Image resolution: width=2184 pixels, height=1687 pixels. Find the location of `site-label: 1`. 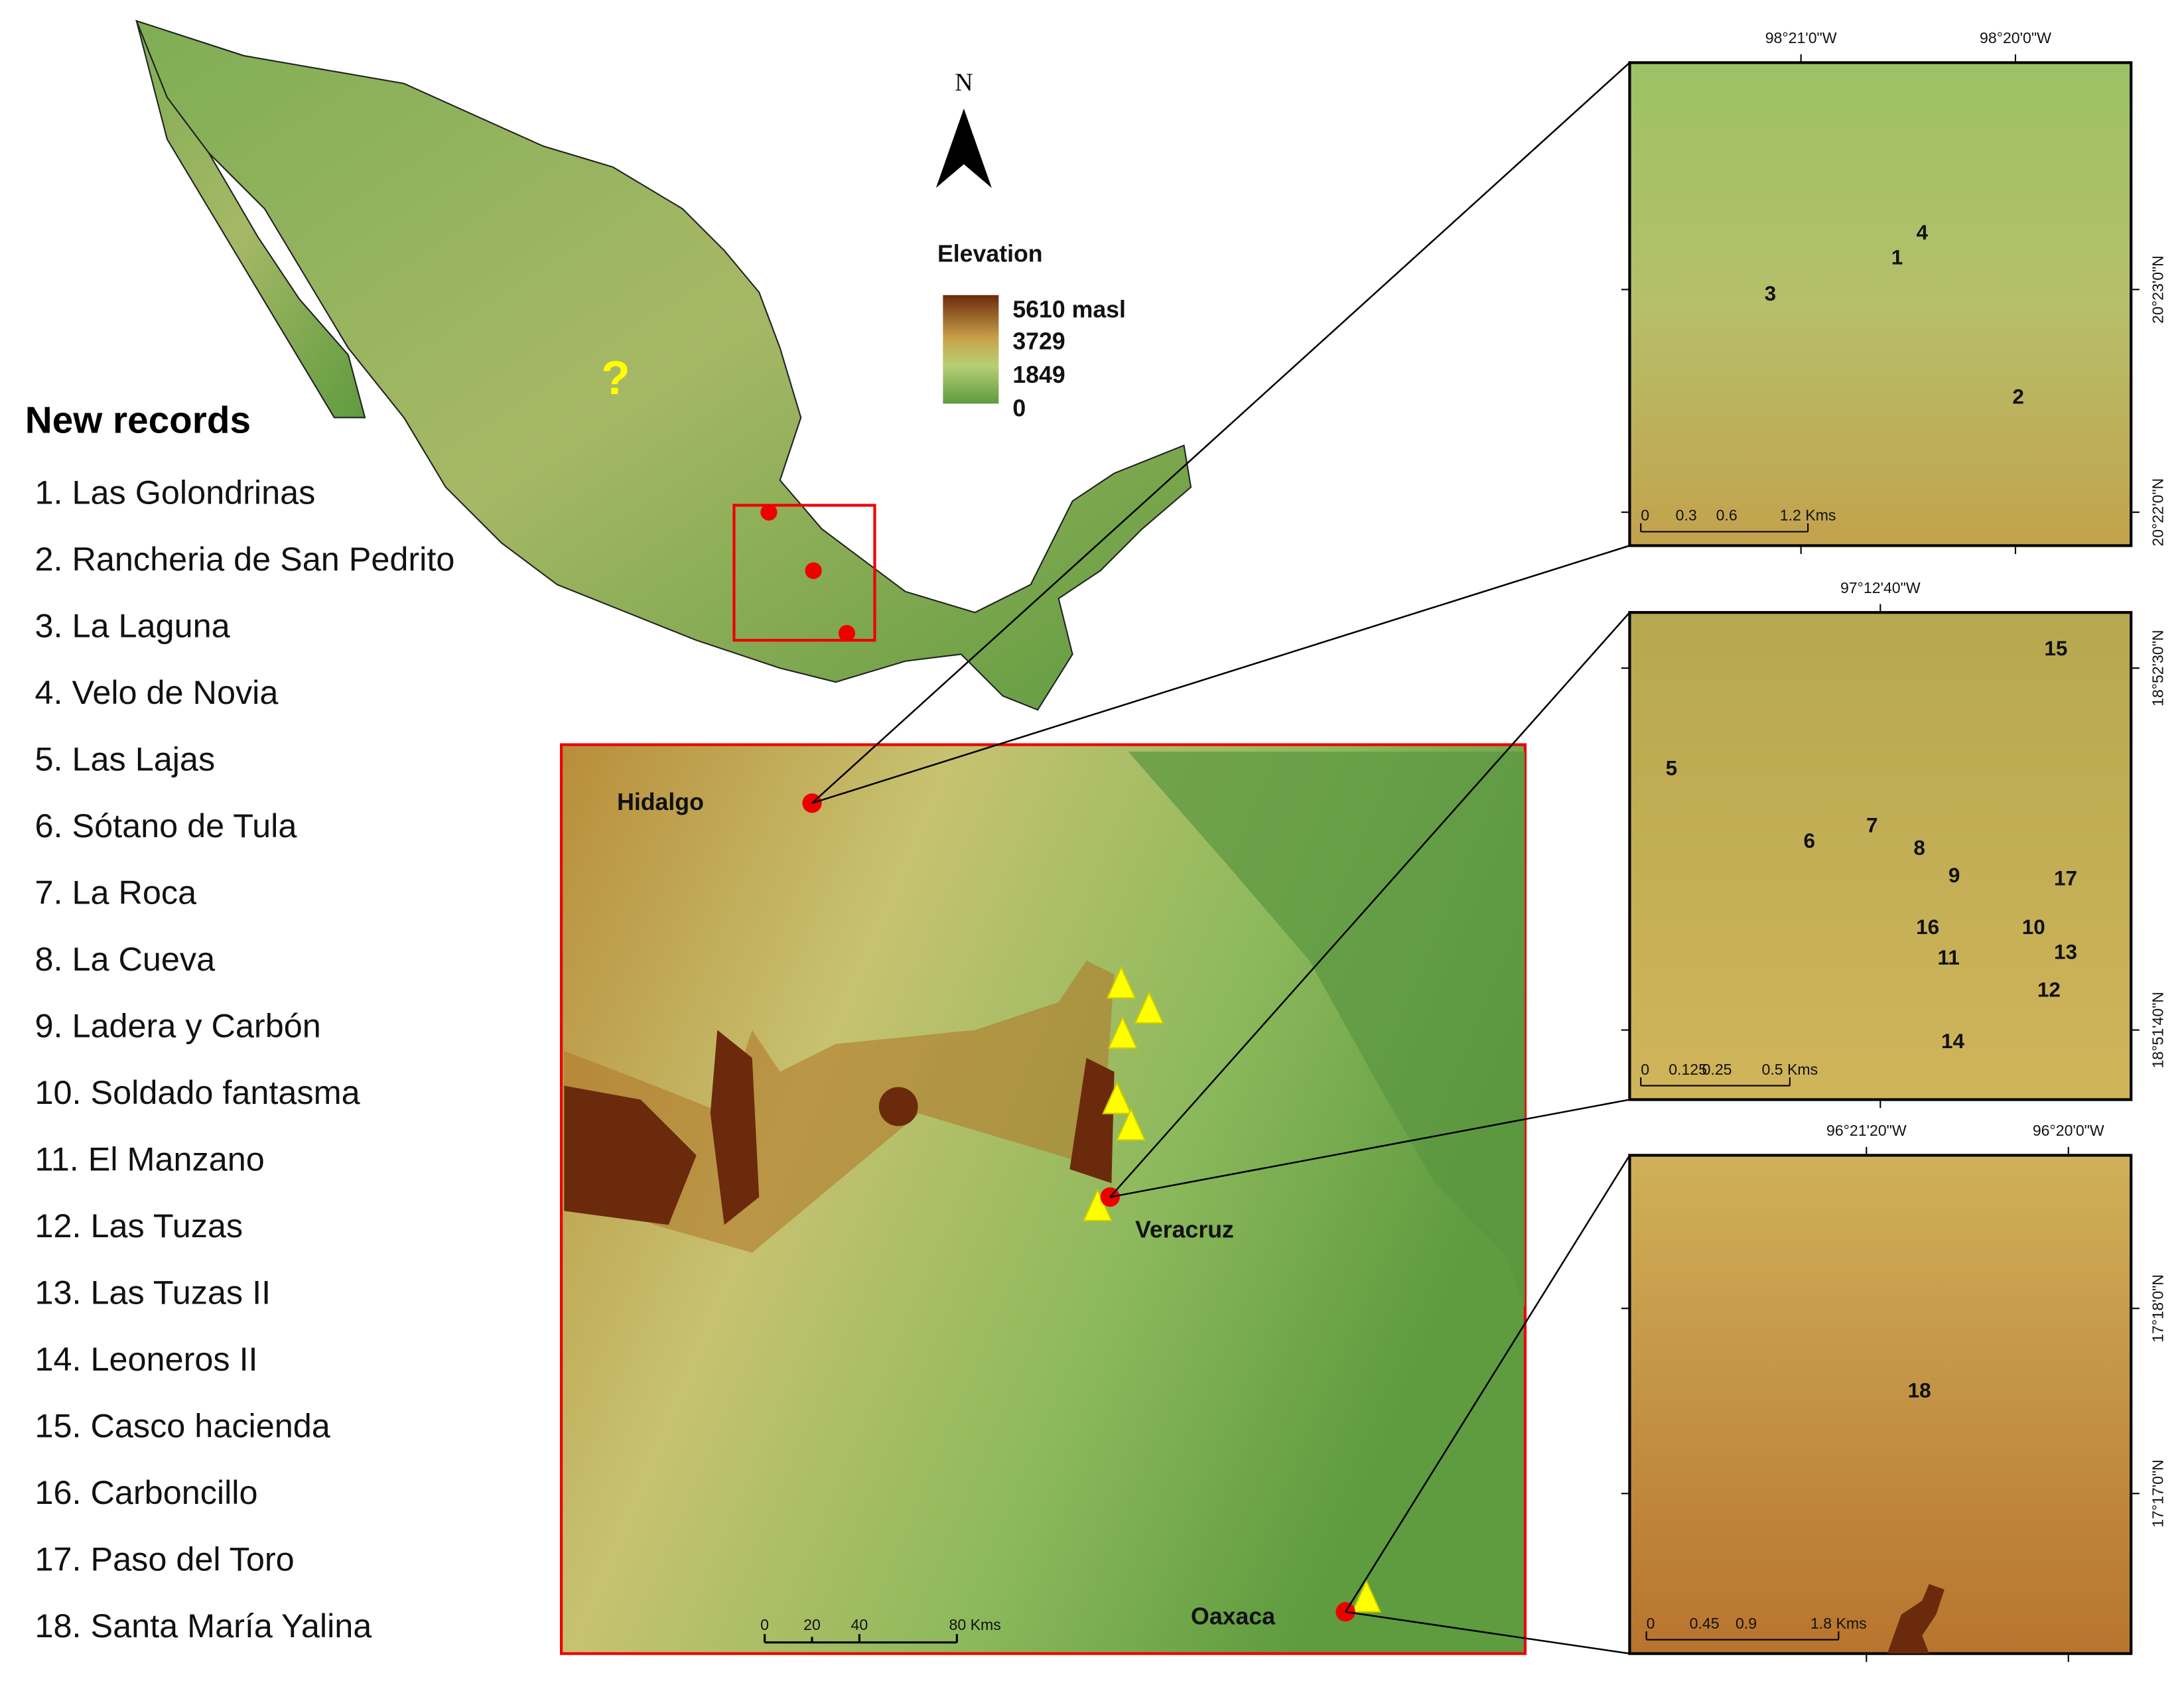

site-label: 1 is located at coordinates (1897, 257).